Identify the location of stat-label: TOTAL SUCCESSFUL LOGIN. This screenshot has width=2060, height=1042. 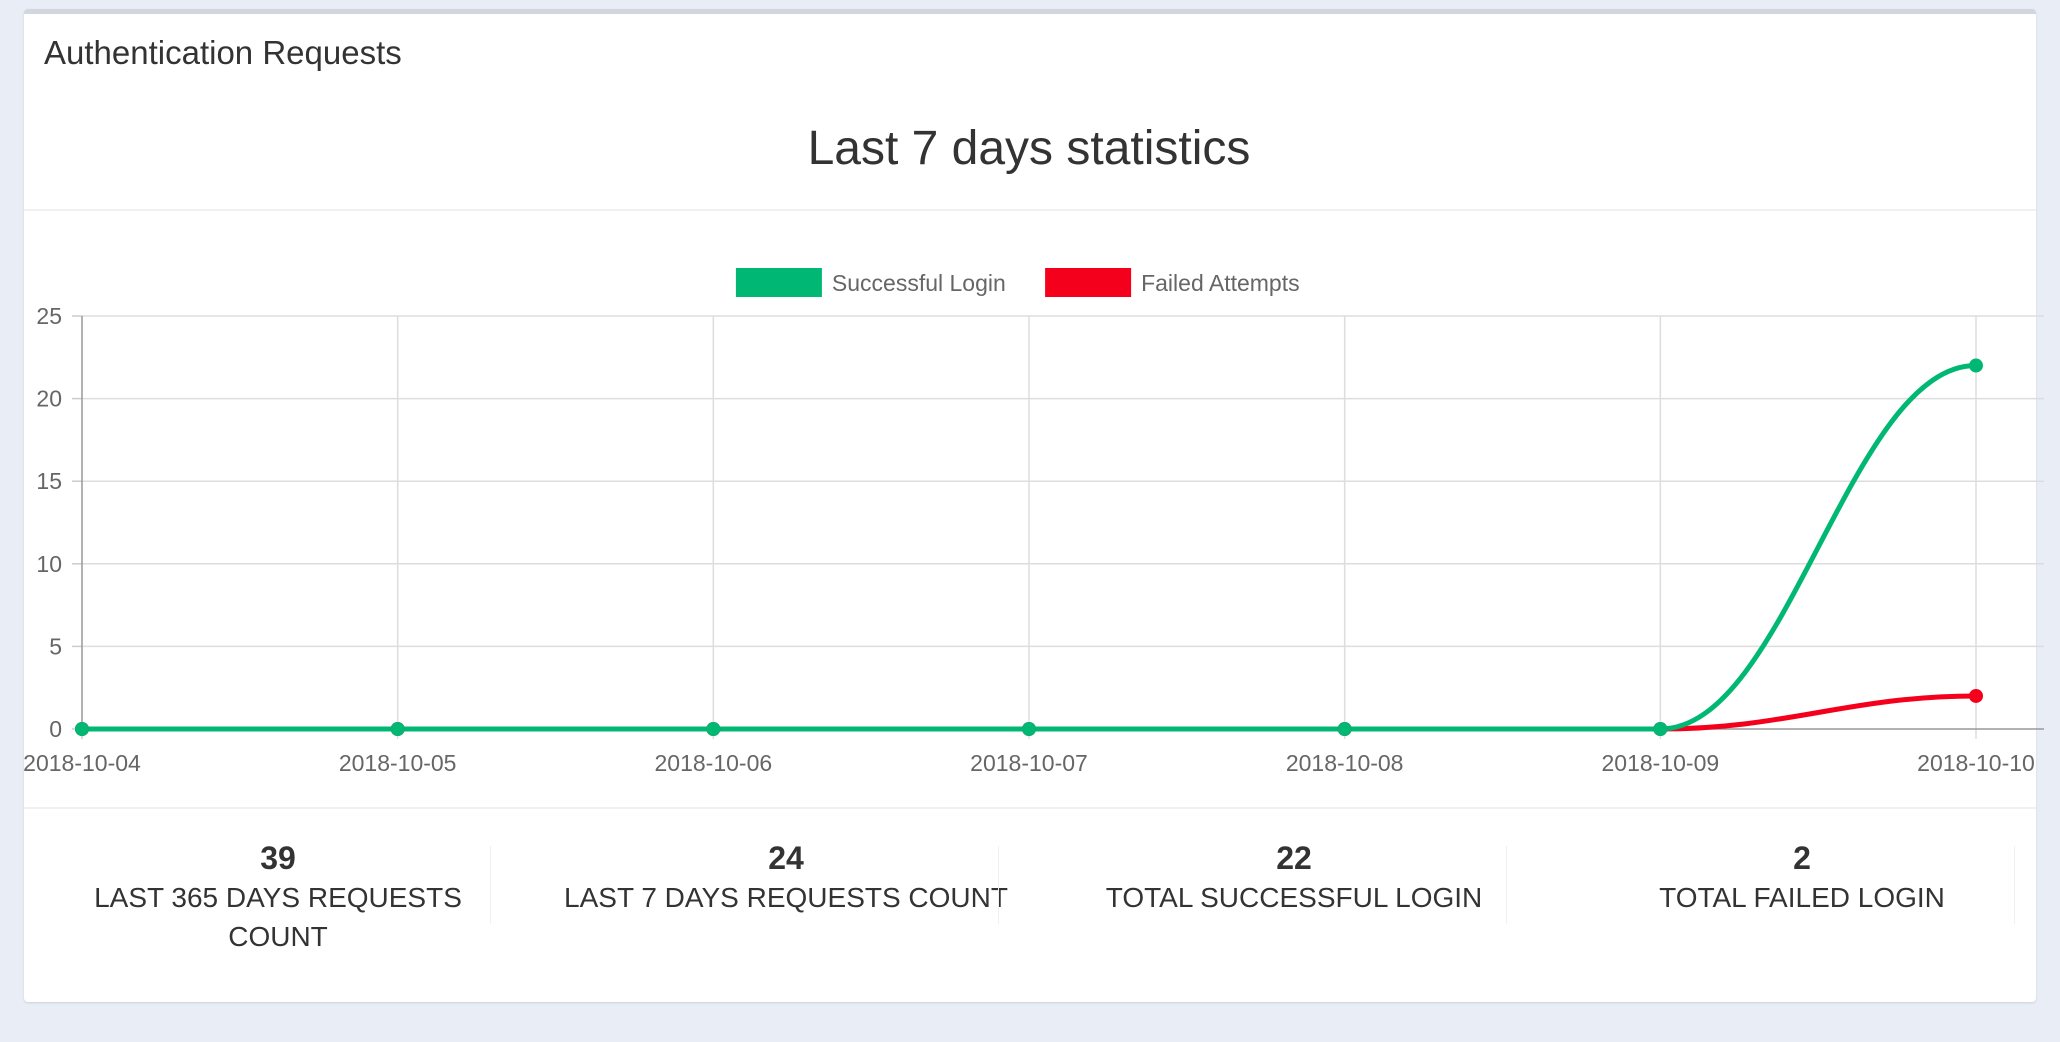
(1294, 897).